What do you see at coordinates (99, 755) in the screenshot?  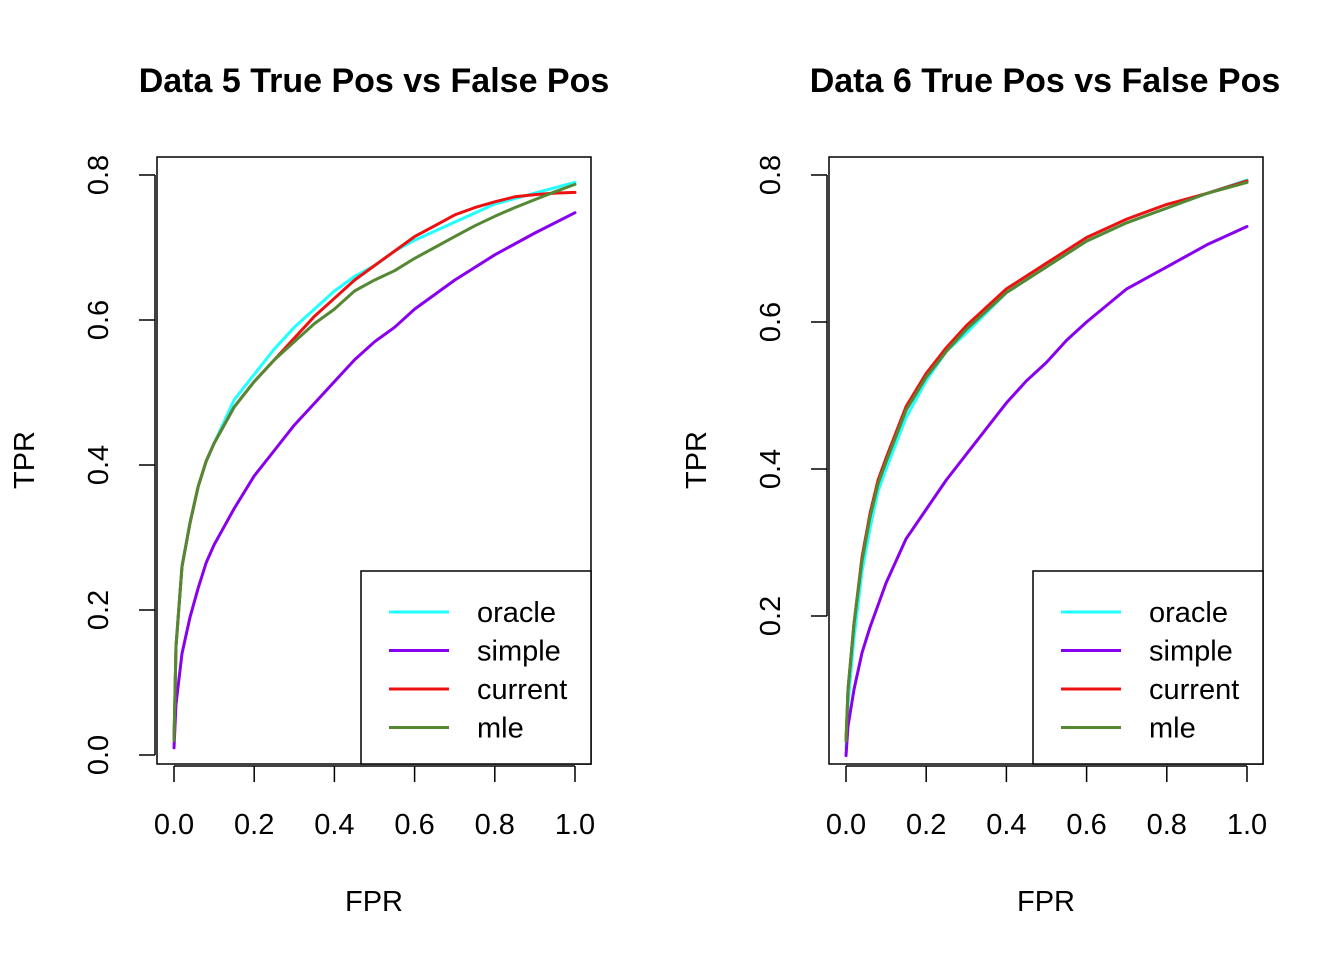 I see `y-tick-label: 0.0` at bounding box center [99, 755].